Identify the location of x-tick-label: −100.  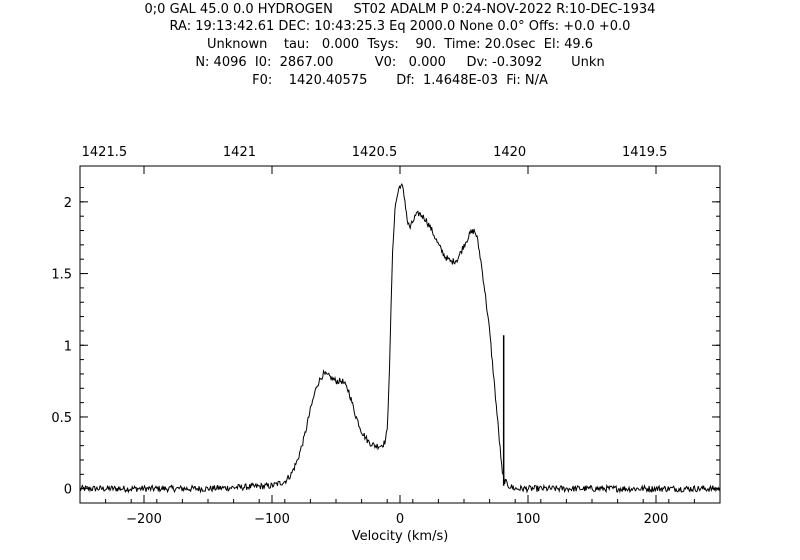
(272, 519).